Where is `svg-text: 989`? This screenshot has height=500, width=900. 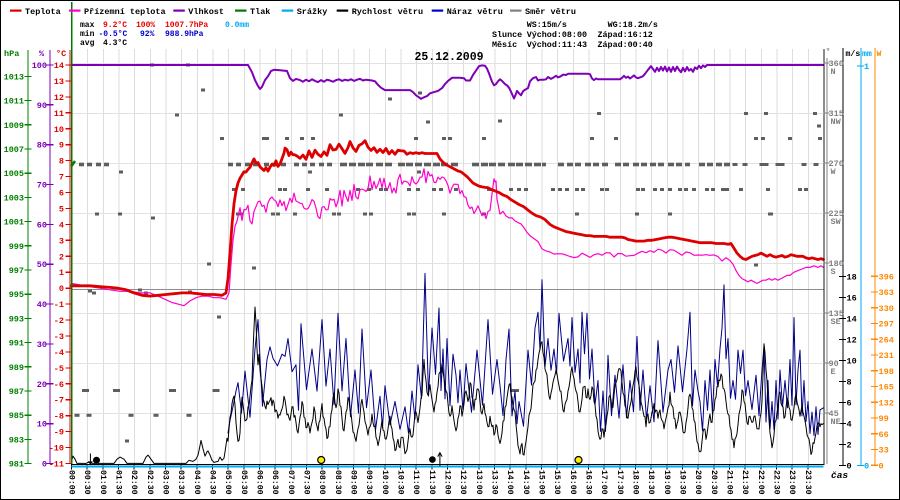
svg-text: 989 is located at coordinates (16, 368).